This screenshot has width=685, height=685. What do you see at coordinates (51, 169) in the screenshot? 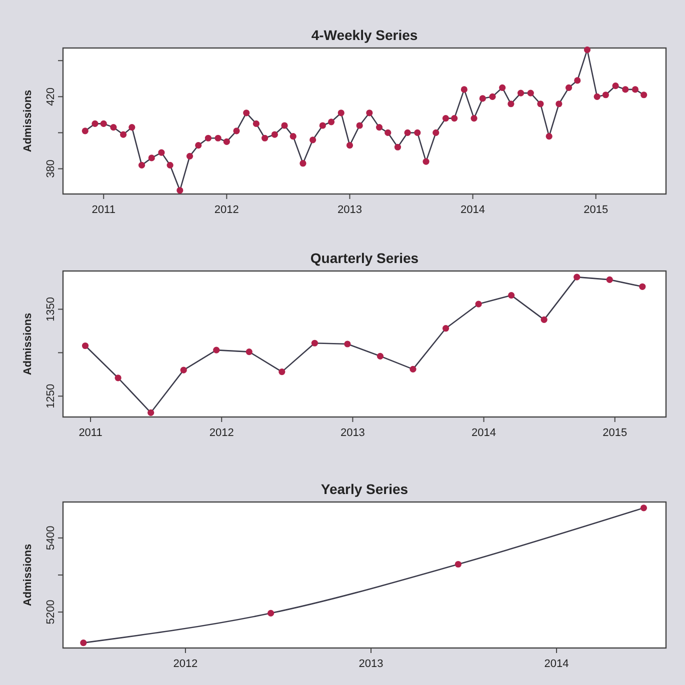
I see `y-tick-label: 380` at bounding box center [51, 169].